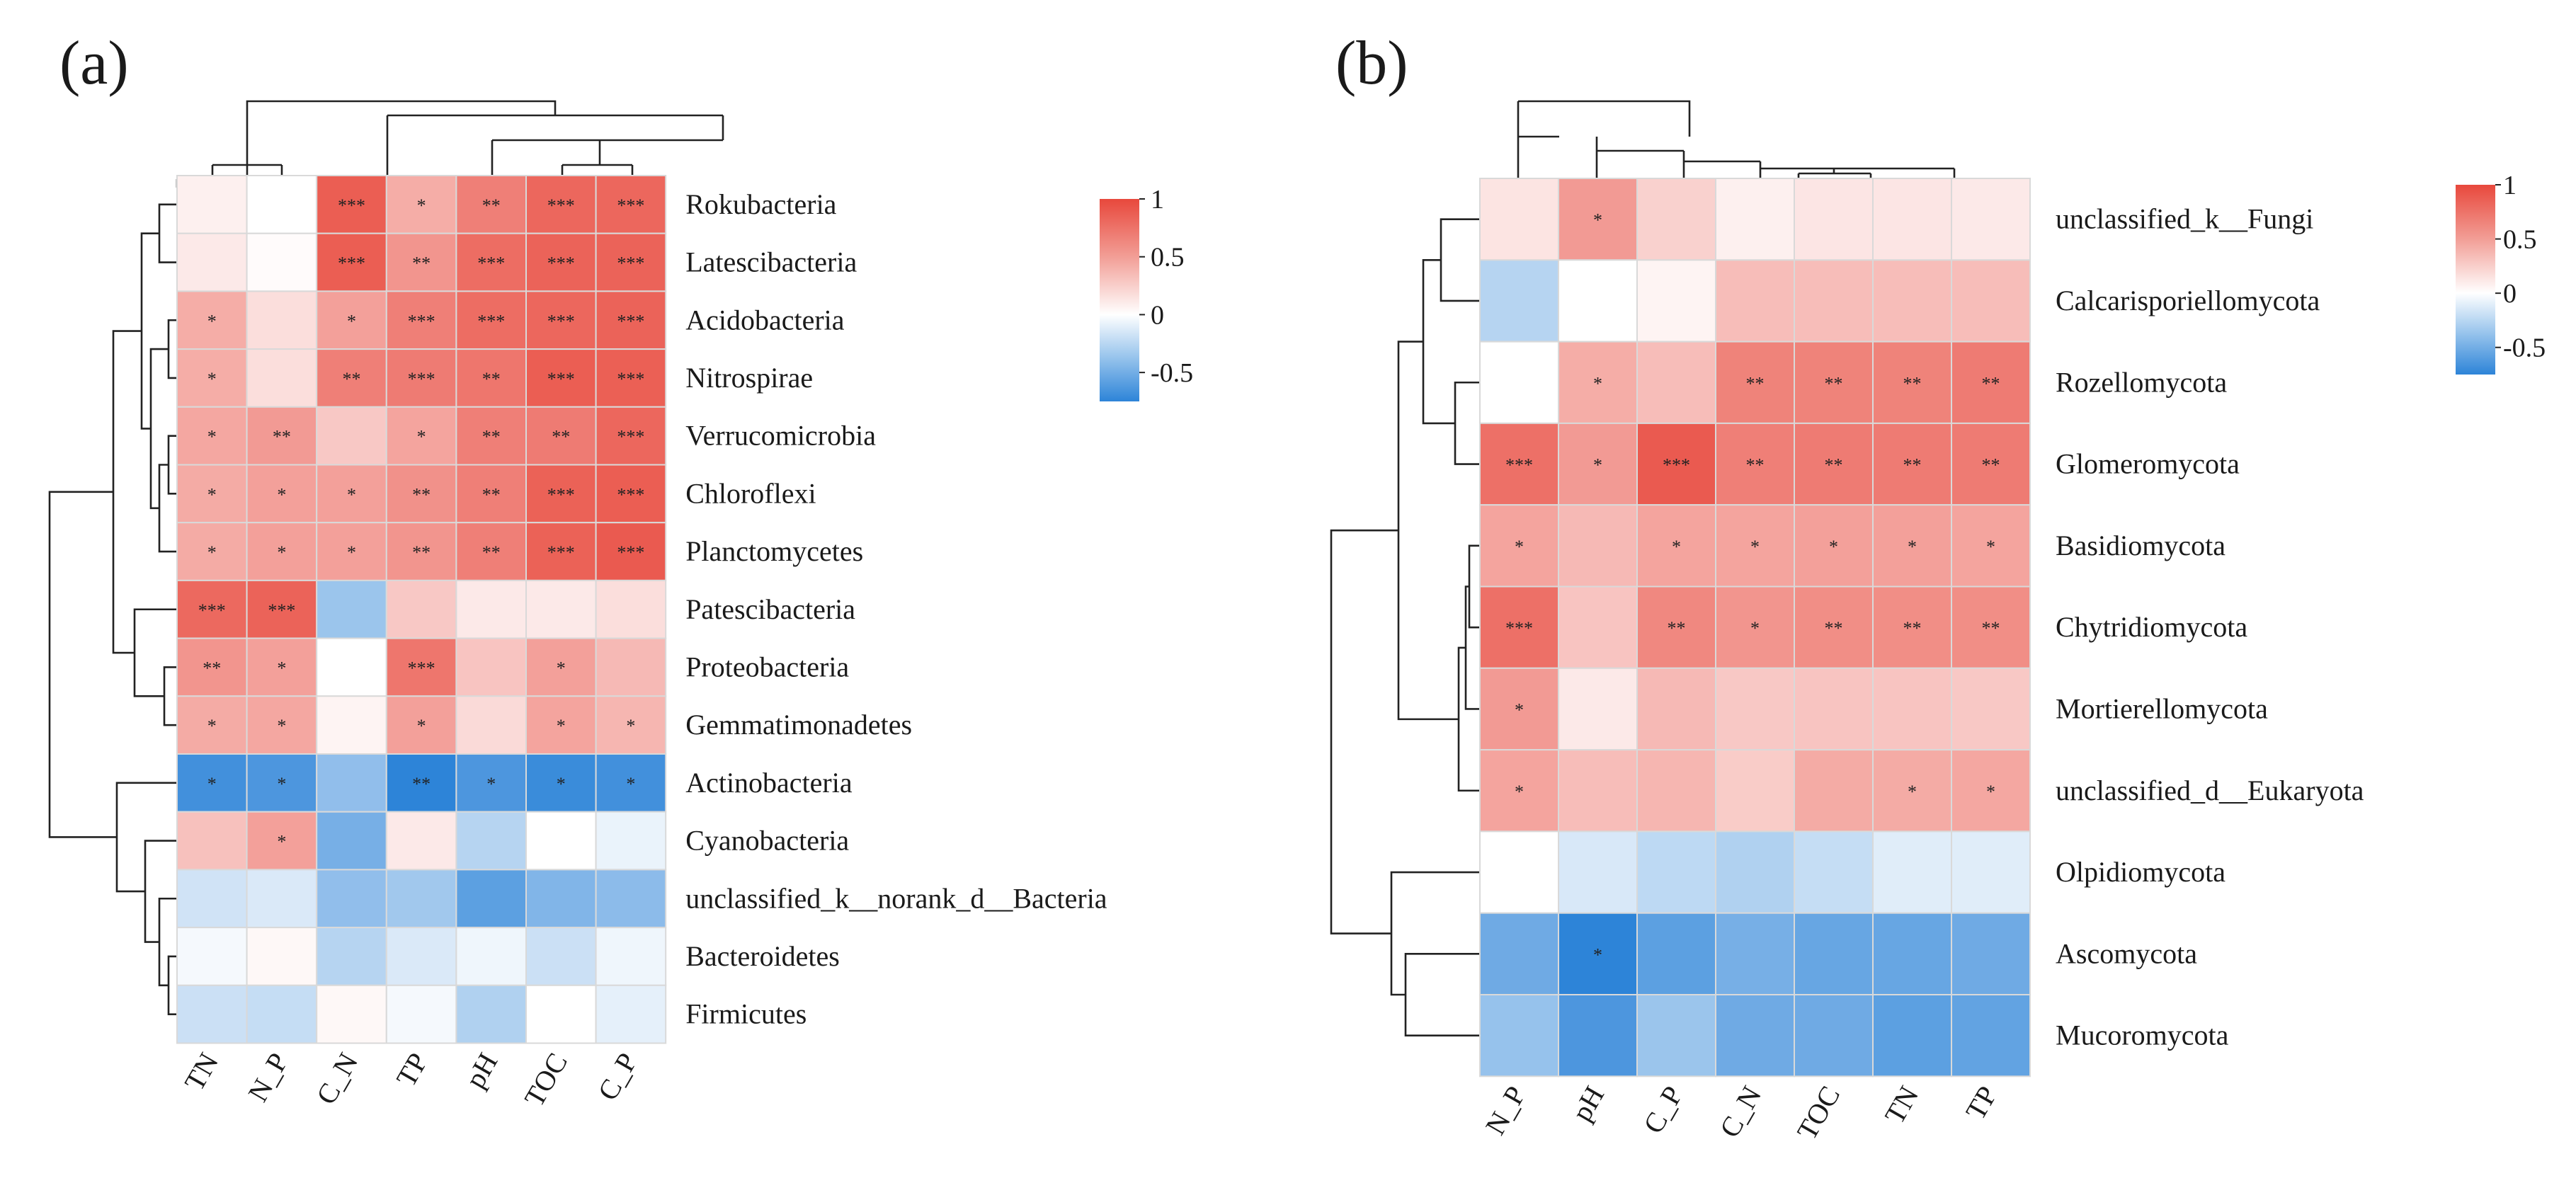  What do you see at coordinates (2476, 280) in the screenshot?
I see `panel-b-legend-bar` at bounding box center [2476, 280].